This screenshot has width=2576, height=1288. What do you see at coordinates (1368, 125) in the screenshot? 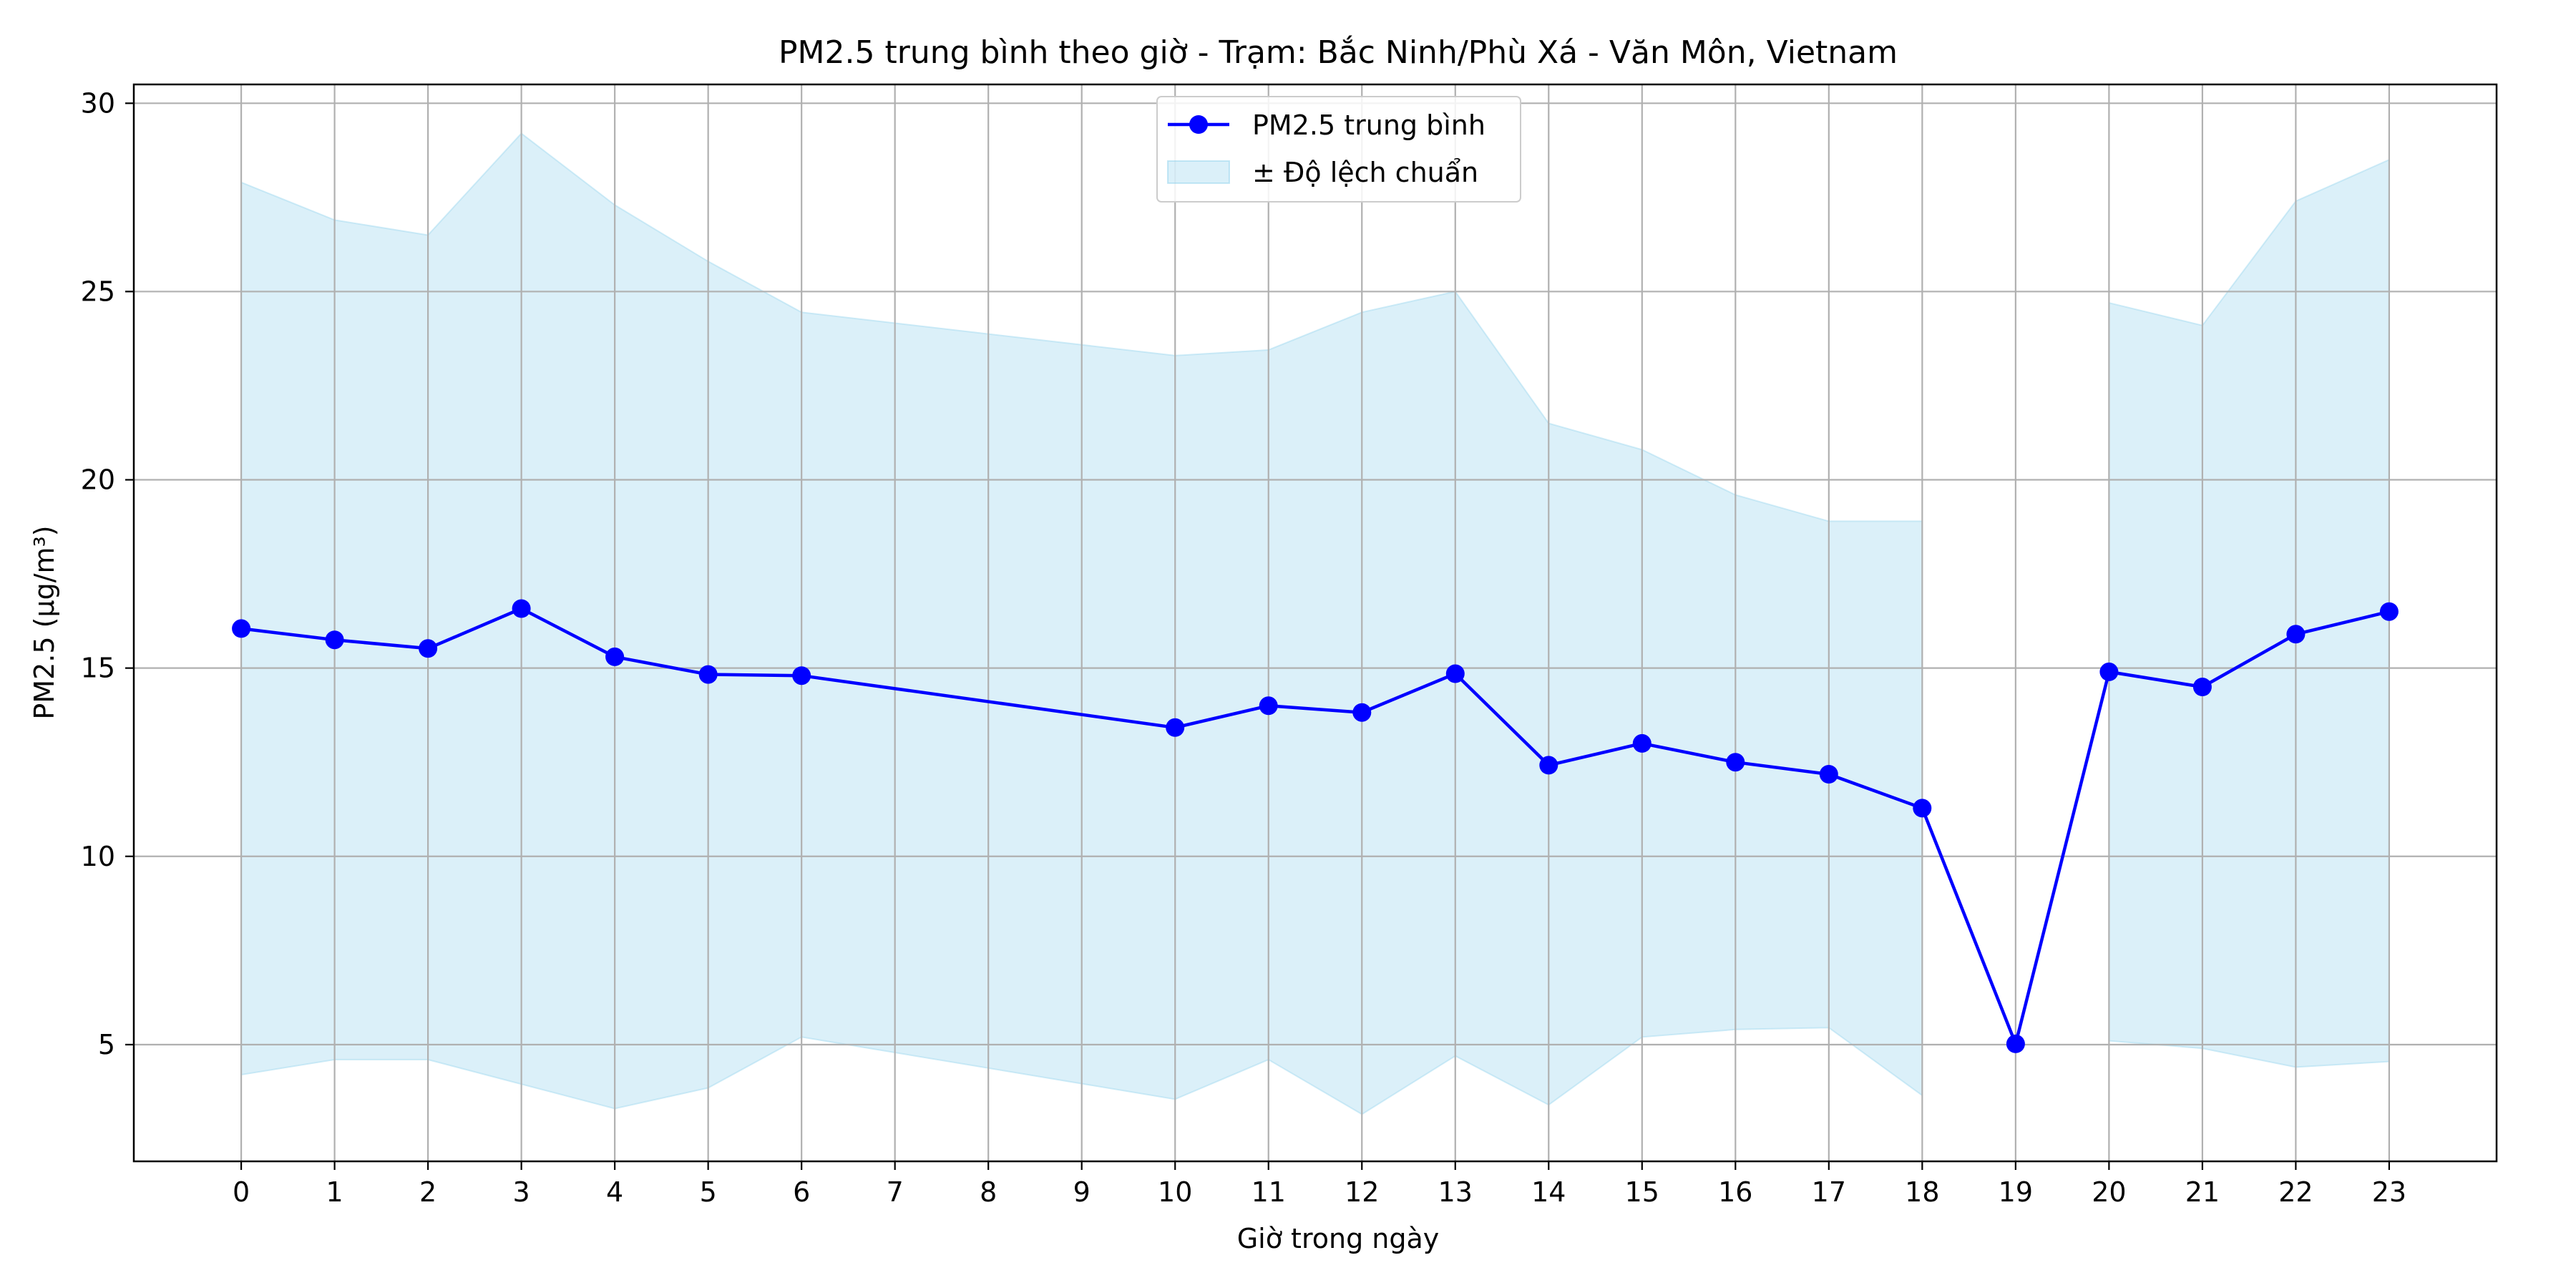
I see `legend-label-mean: PM2.5 trung bình` at bounding box center [1368, 125].